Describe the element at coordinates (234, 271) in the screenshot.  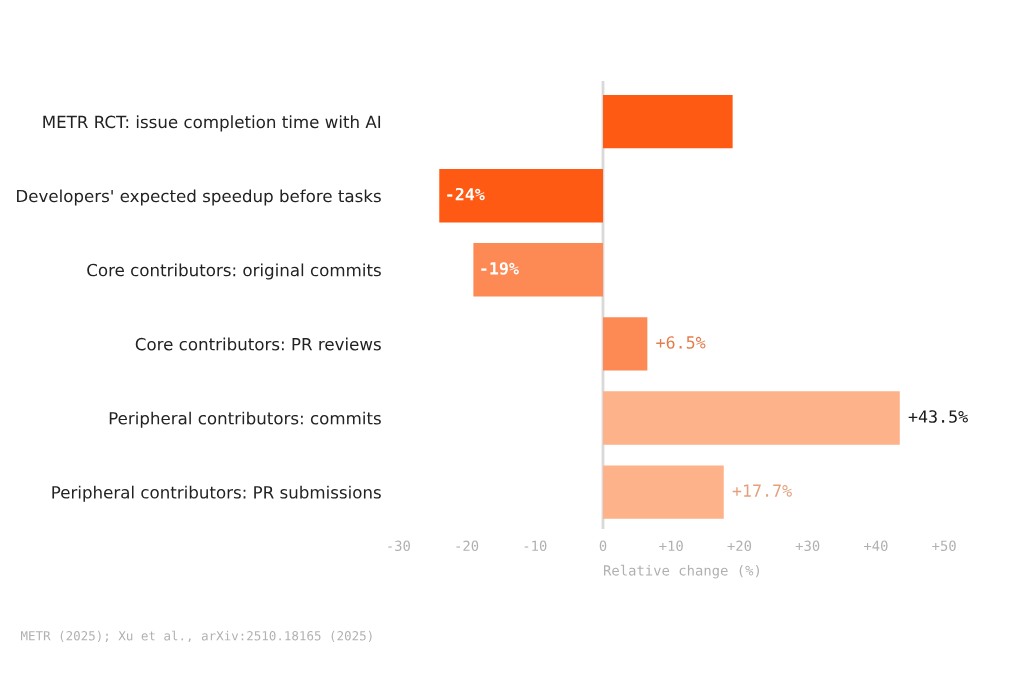
I see `y-tick-label: Core contributors: original commits` at that location.